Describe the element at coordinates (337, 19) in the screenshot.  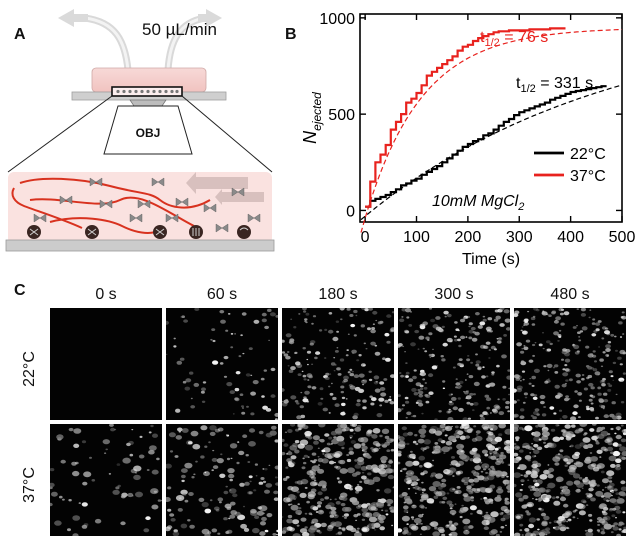
I see `y-tick-label-2: 1000` at that location.